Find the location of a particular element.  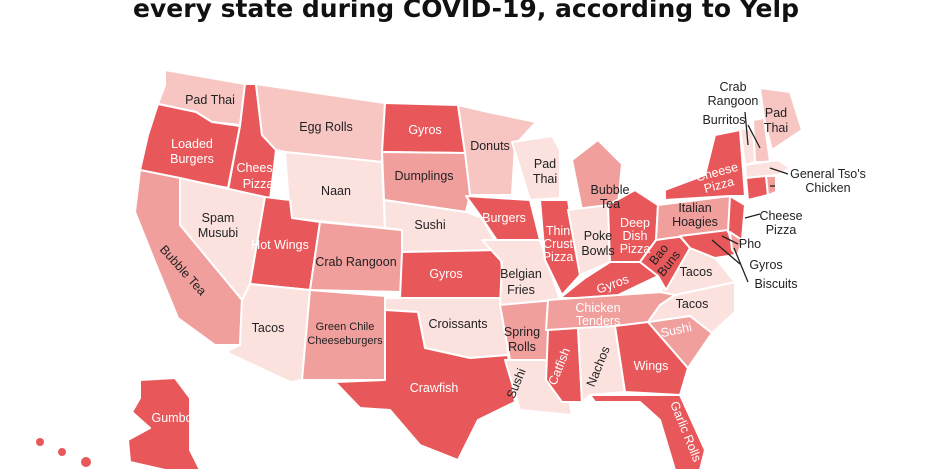

state-al is located at coordinates (601, 364).